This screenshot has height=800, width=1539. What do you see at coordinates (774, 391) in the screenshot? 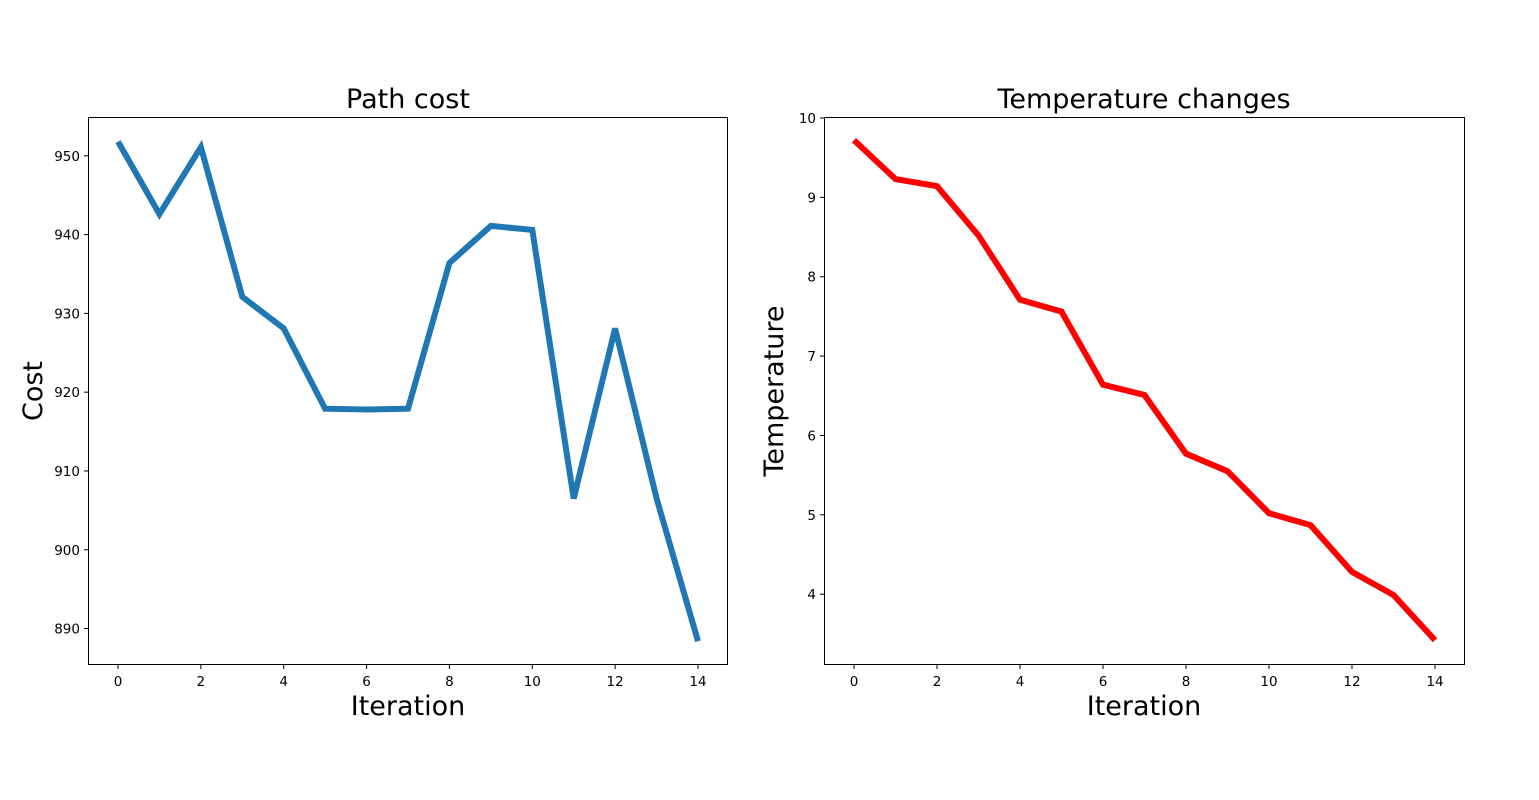
I see `y-axis-label: Temperature` at bounding box center [774, 391].